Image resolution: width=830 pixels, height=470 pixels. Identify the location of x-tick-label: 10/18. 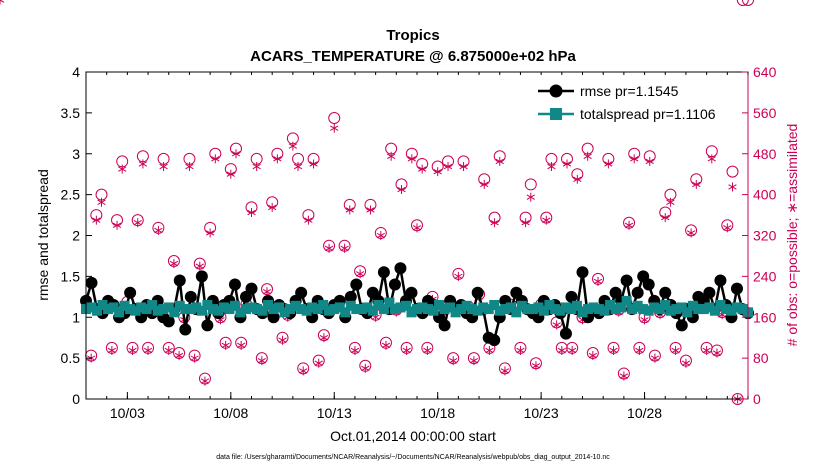
(437, 413).